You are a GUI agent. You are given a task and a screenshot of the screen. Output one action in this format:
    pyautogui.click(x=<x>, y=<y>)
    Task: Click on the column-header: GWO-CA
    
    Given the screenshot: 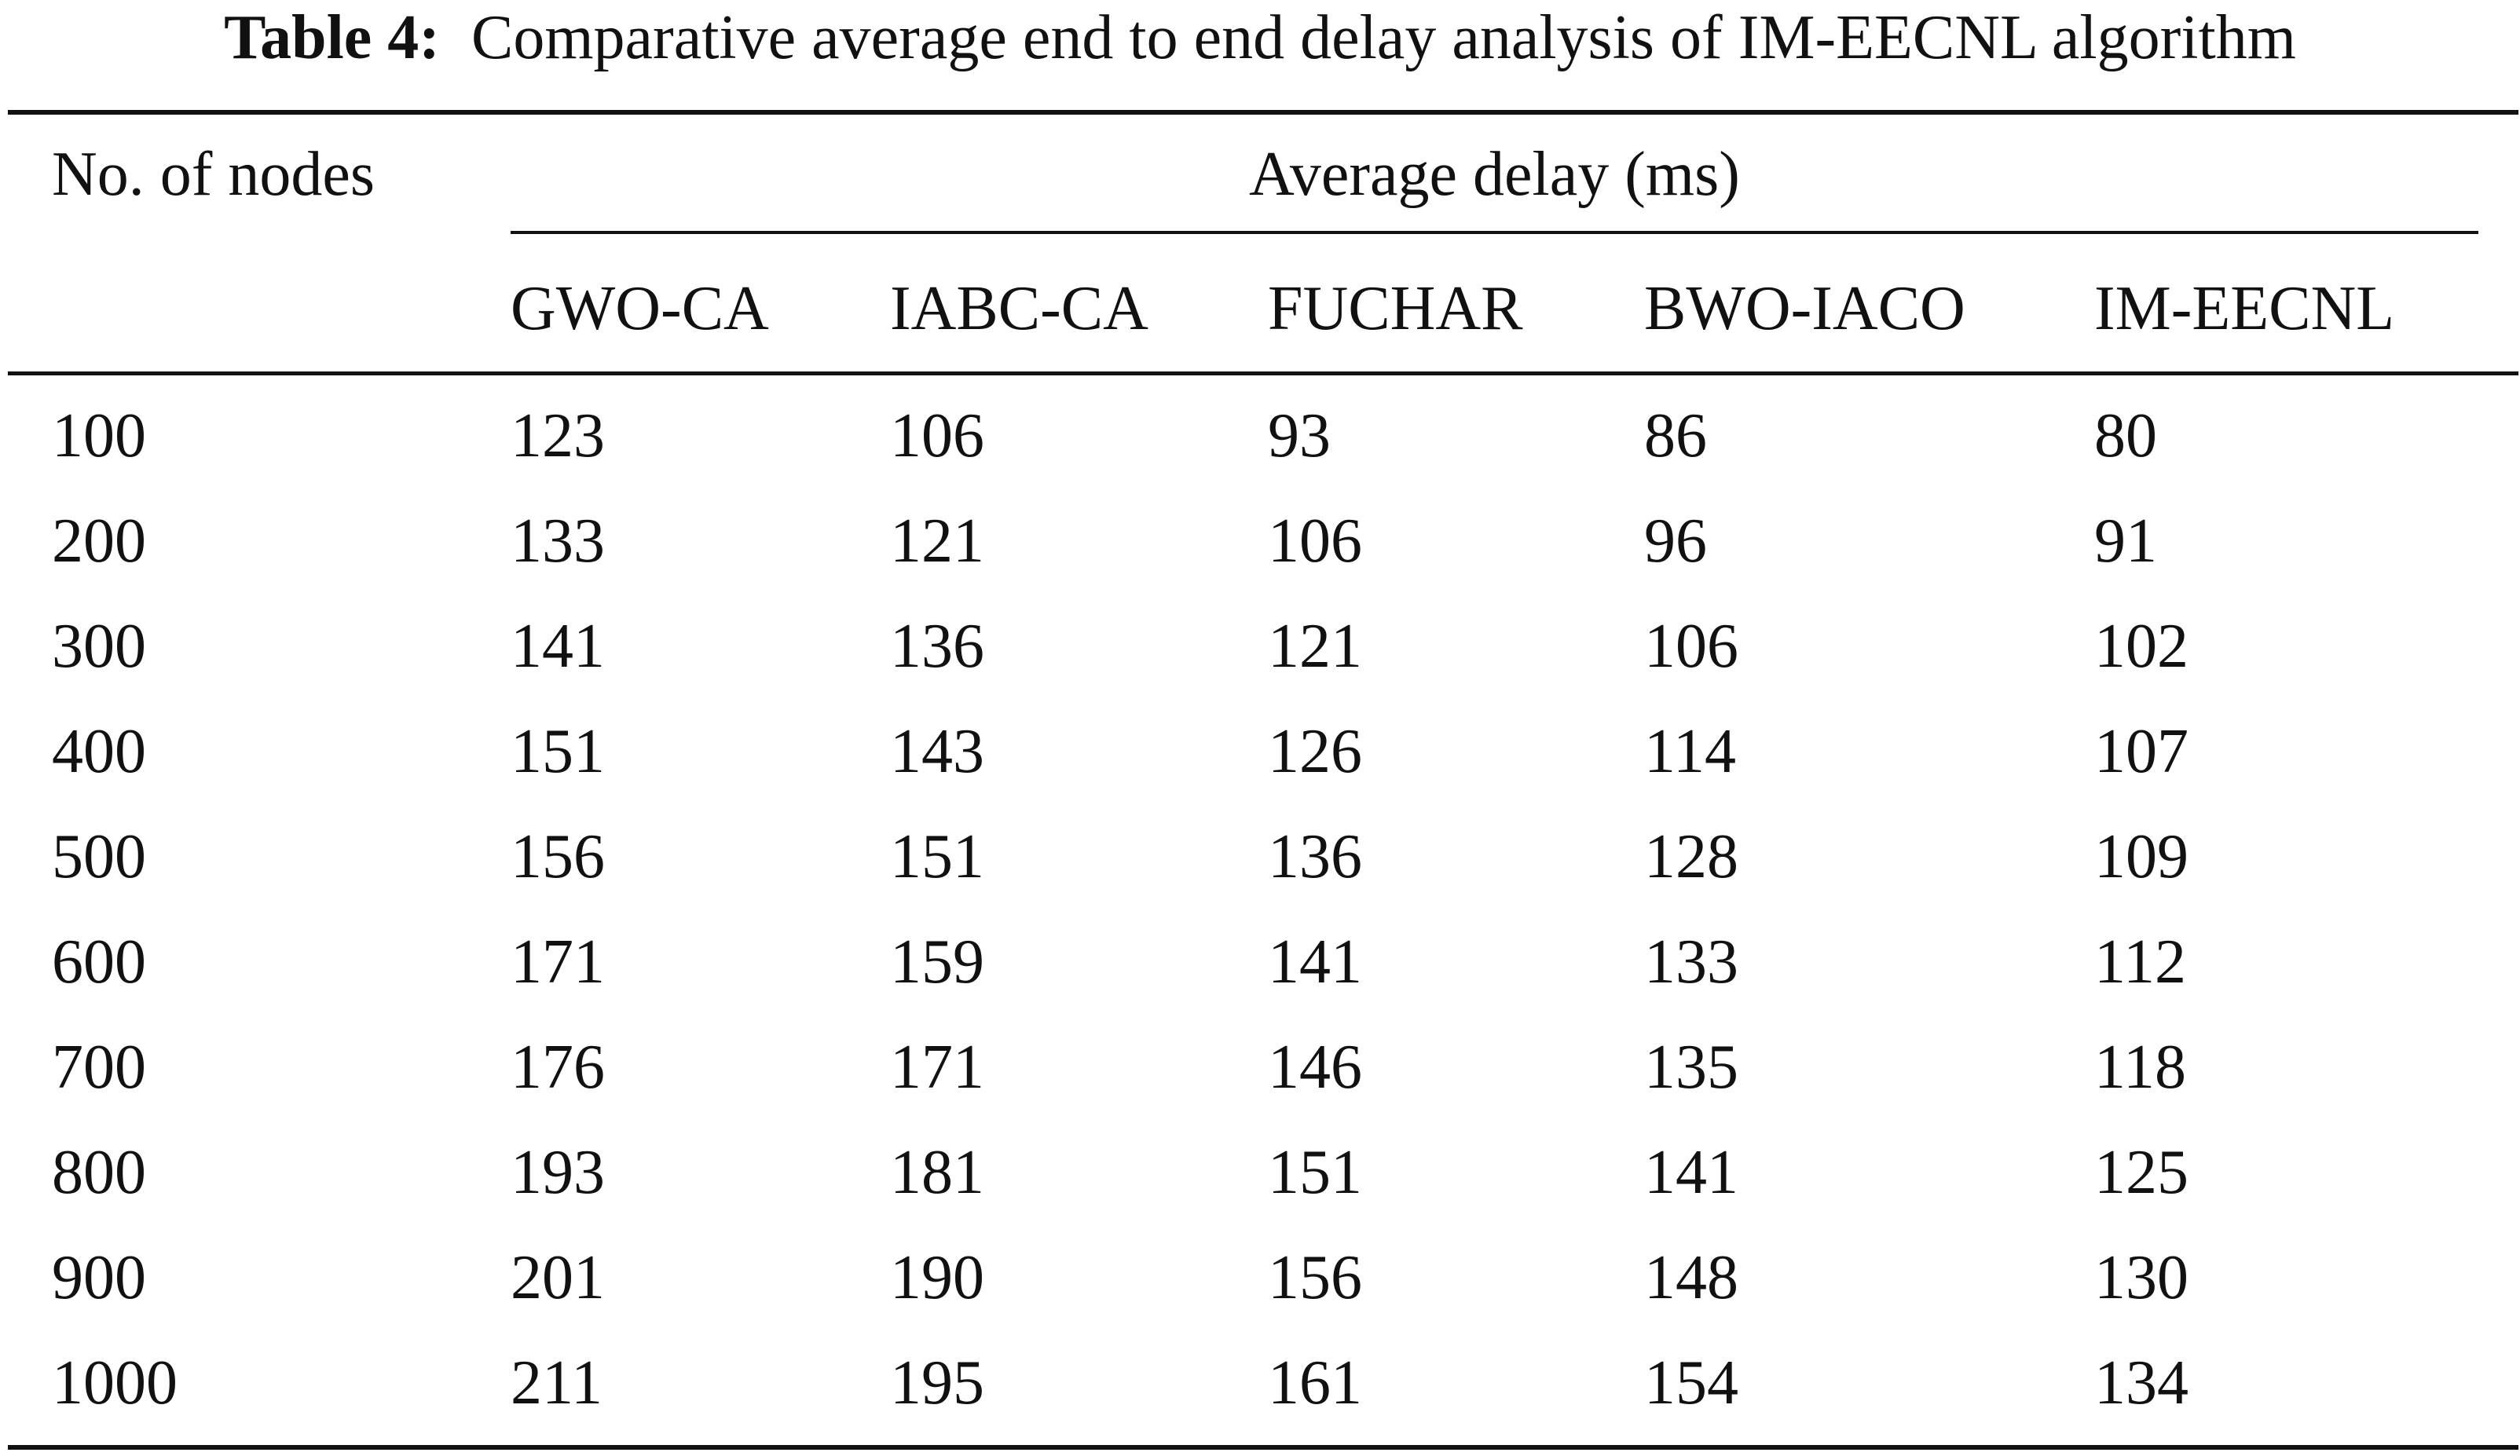 What is the action you would take?
    pyautogui.click(x=640, y=308)
    